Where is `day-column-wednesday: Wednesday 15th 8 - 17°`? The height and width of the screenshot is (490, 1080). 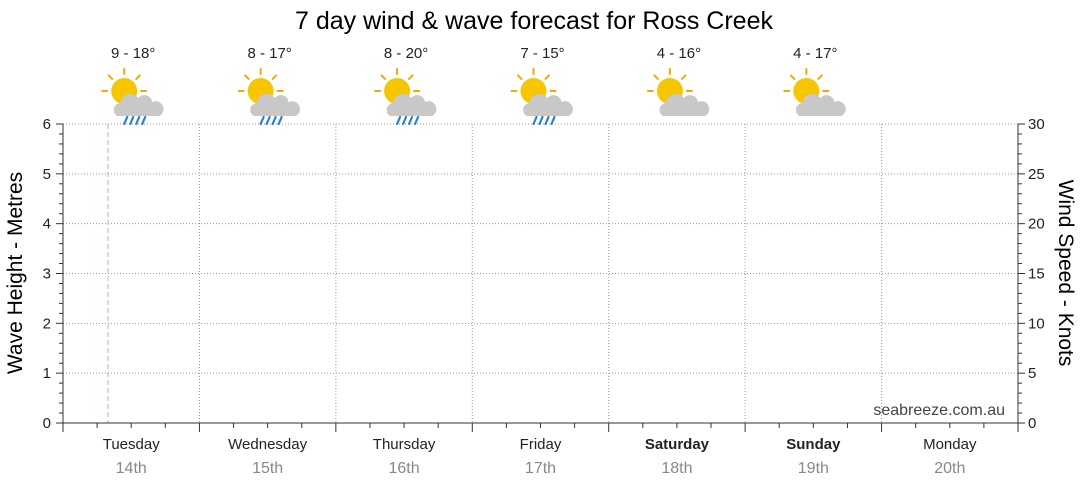 day-column-wednesday: Wednesday 15th 8 - 17° is located at coordinates (267, 261).